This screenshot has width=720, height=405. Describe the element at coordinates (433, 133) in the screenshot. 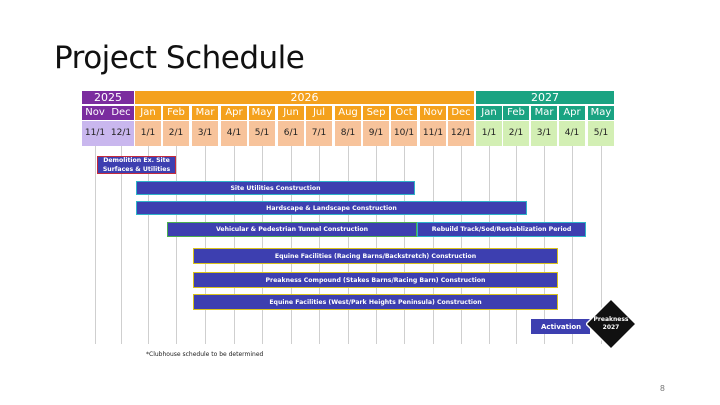

I see `date-cell-nov-2026: 11/1` at that location.